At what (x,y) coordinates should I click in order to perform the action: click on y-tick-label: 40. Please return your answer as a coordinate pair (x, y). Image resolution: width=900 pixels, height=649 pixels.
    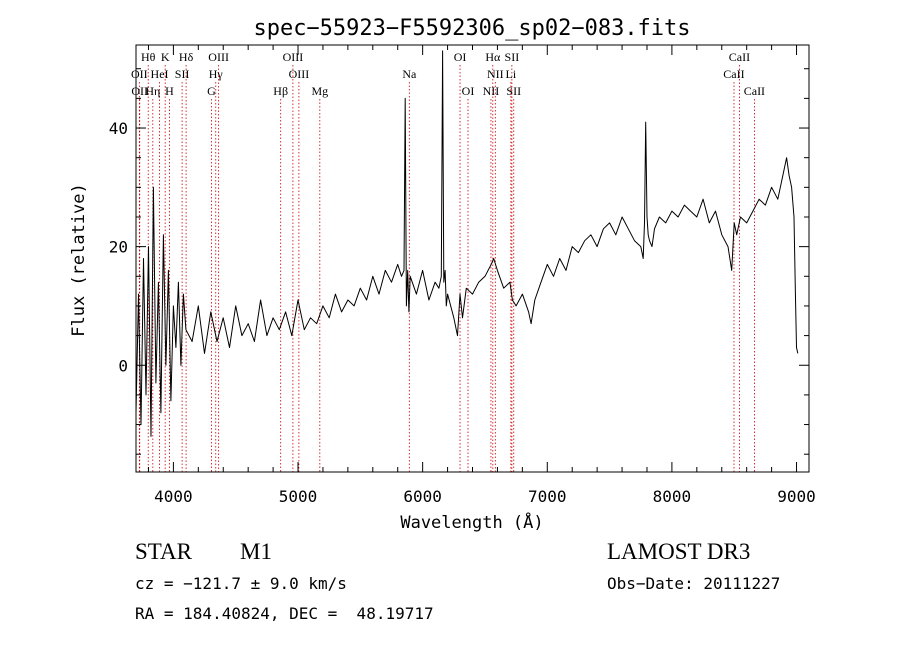
    Looking at the image, I should click on (118, 128).